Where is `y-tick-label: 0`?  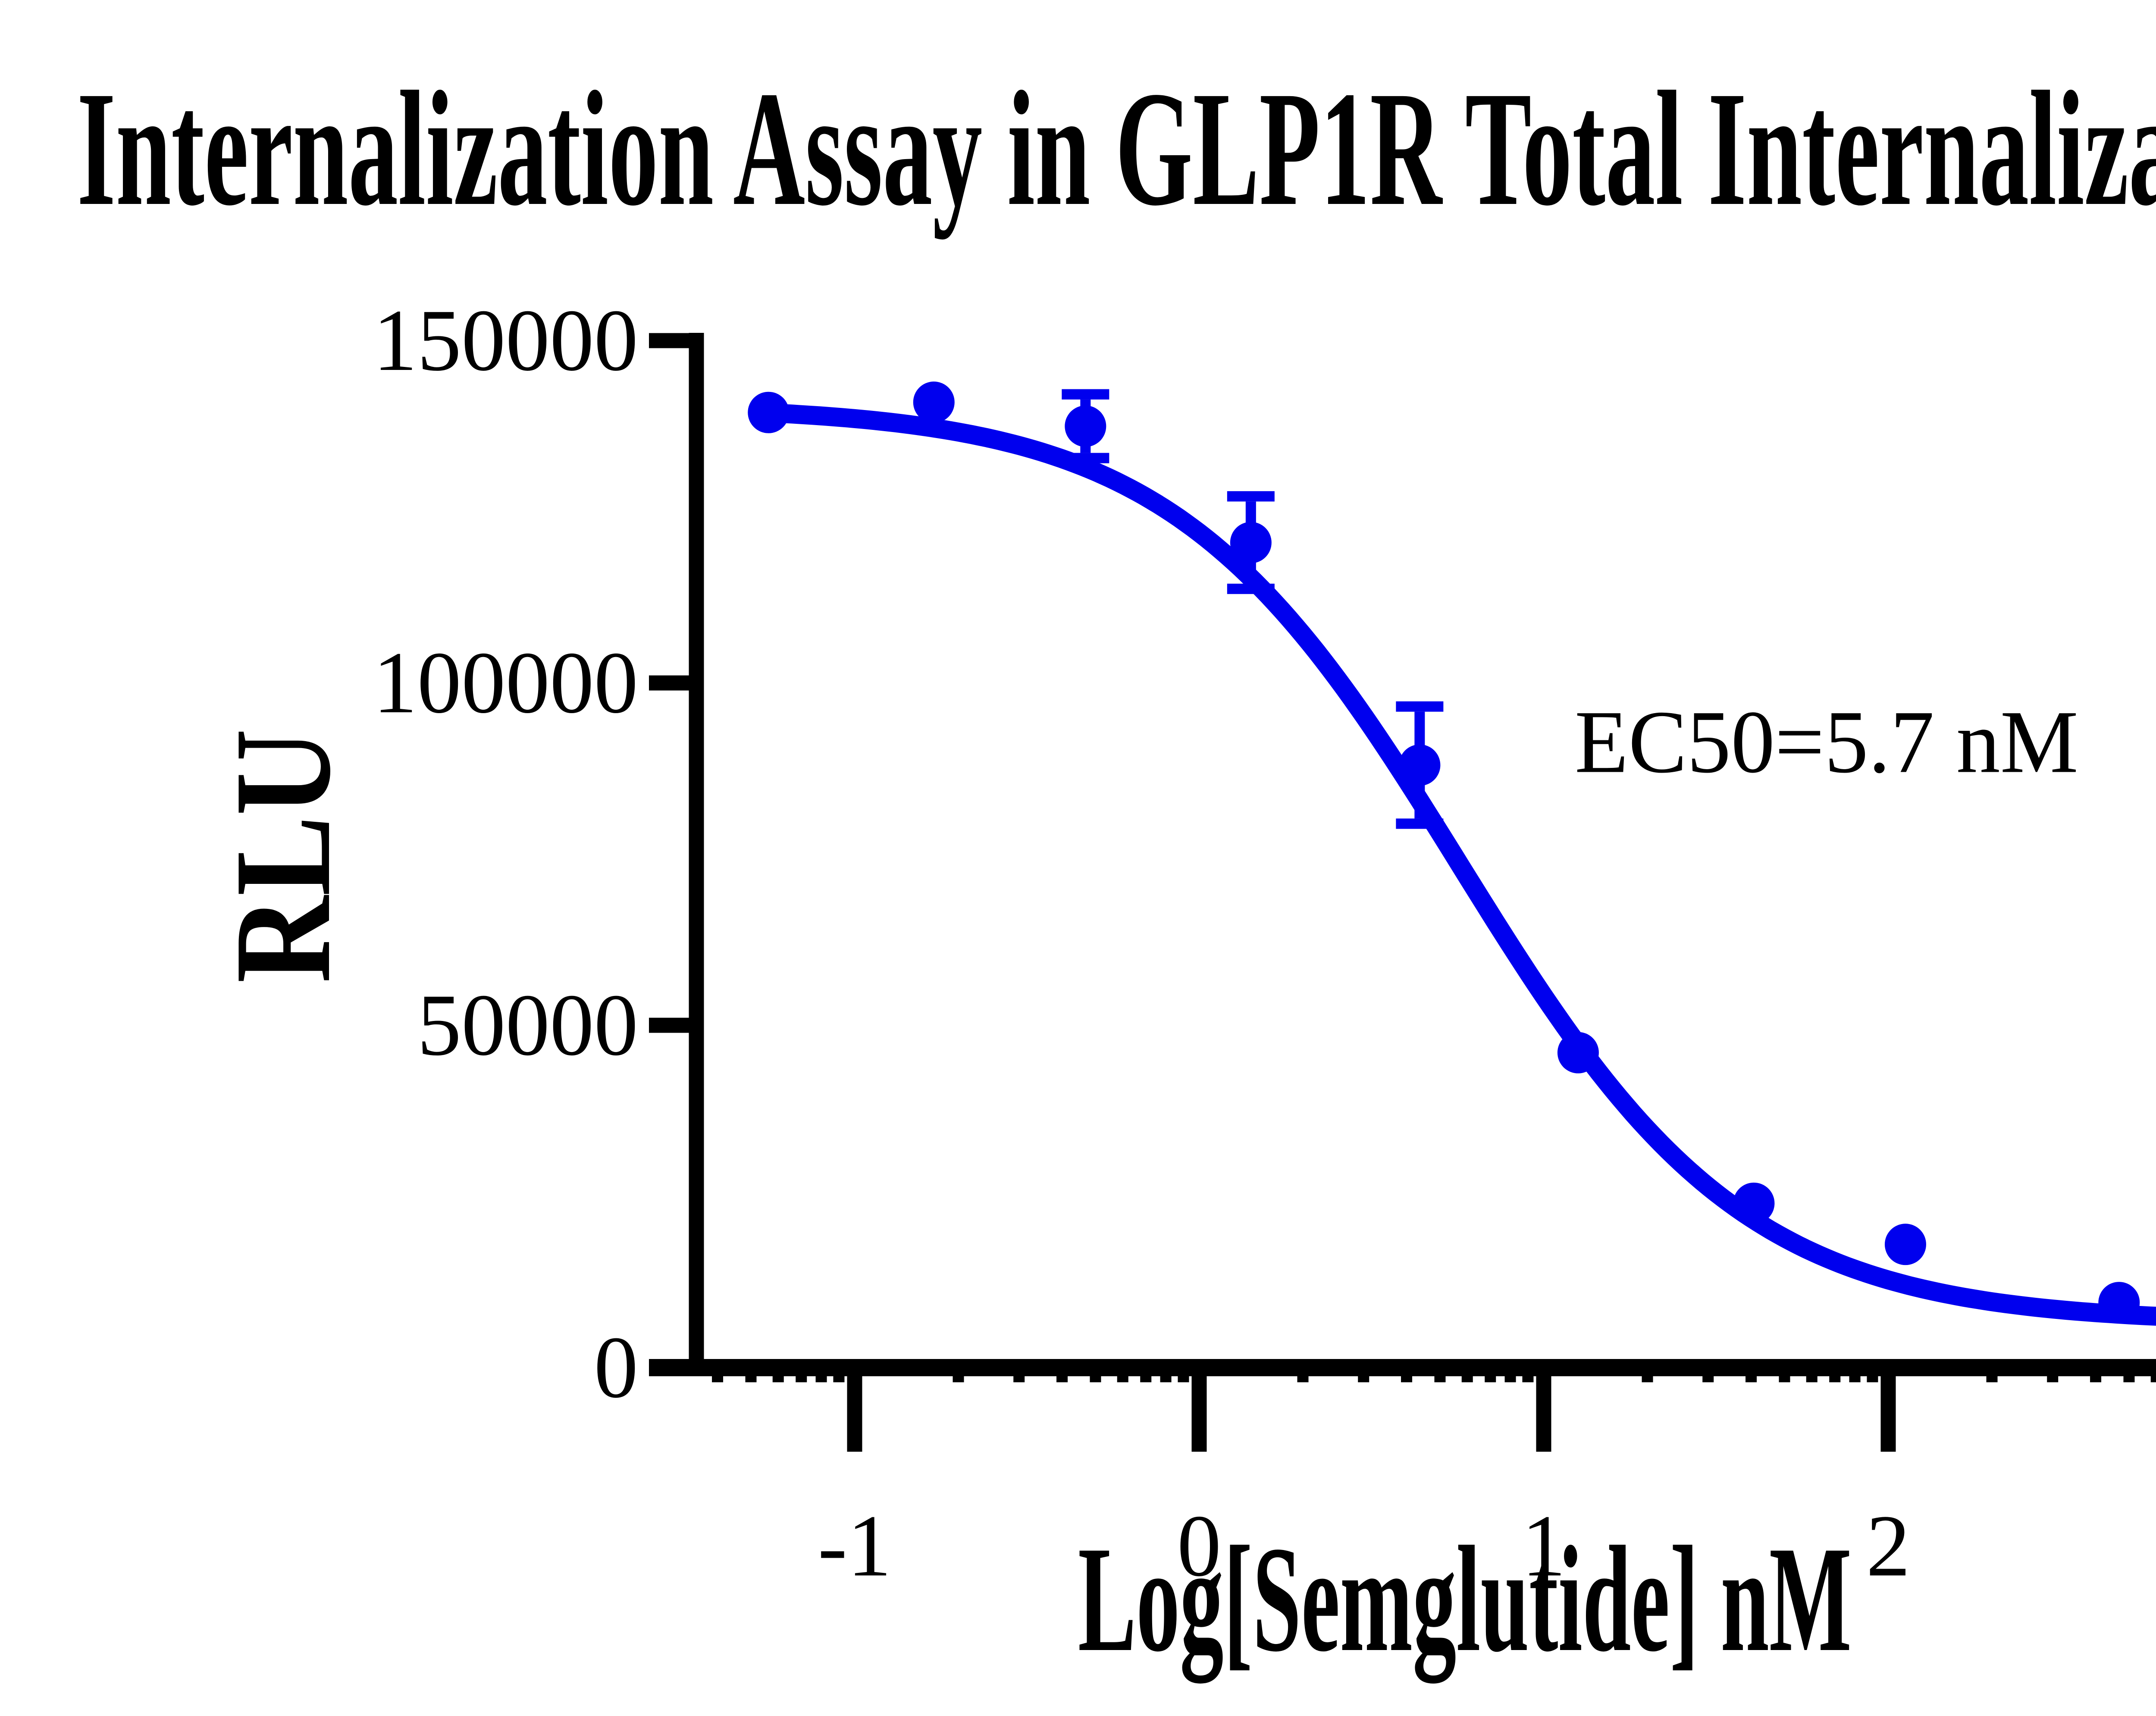
y-tick-label: 0 is located at coordinates (616, 1367).